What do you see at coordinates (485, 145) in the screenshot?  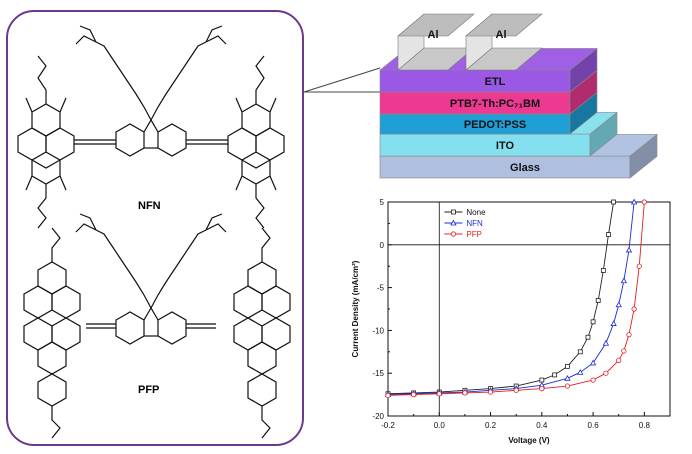 I see `layer-ito-front` at bounding box center [485, 145].